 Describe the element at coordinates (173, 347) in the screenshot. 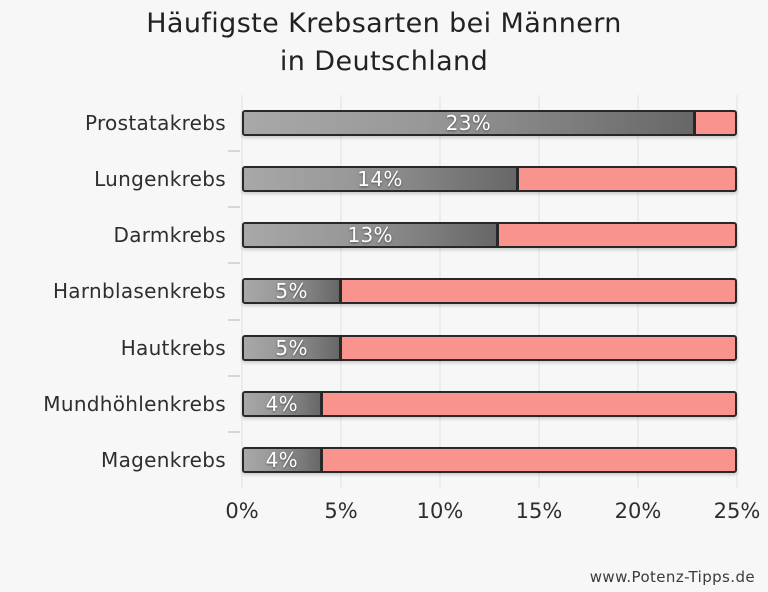

I see `category-label: Hautkrebs` at that location.